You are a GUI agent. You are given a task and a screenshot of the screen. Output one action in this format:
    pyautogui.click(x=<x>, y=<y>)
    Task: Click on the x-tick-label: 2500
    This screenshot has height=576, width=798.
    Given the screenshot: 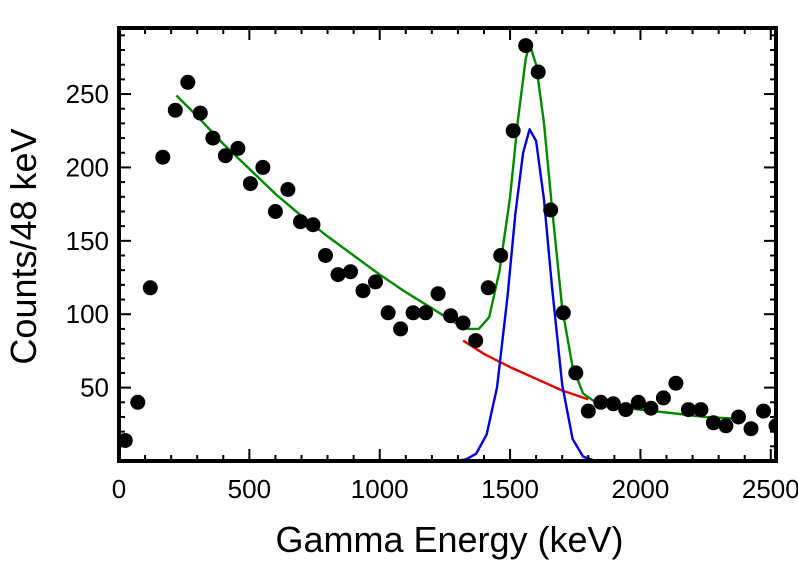 What is the action you would take?
    pyautogui.click(x=770, y=489)
    